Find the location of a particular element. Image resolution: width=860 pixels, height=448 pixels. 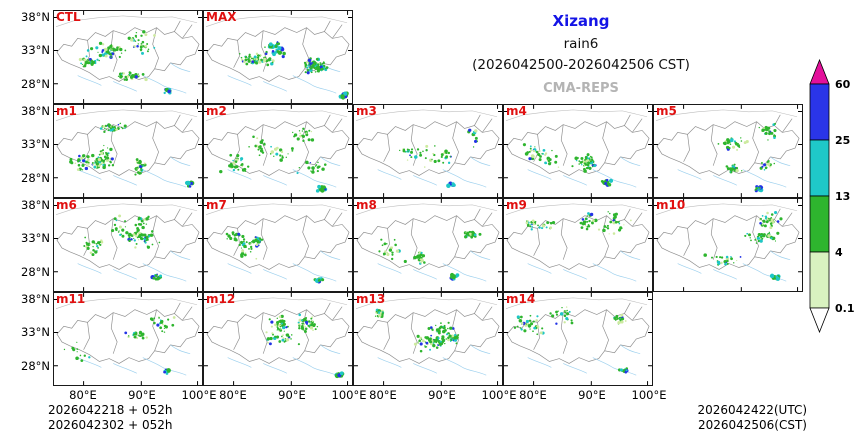

init-time-line-2: 2026042302 + 052h is located at coordinates (110, 425).